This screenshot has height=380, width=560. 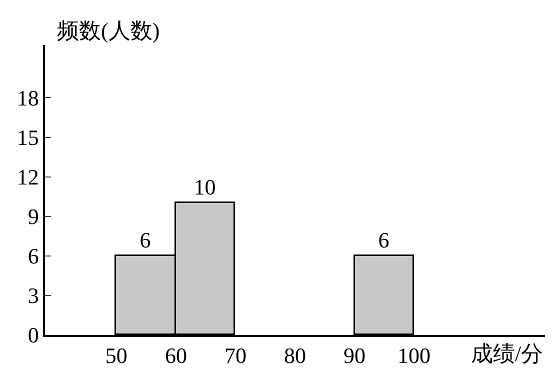 What do you see at coordinates (108, 30) in the screenshot?
I see `y-axis-title: 频数(人数)` at bounding box center [108, 30].